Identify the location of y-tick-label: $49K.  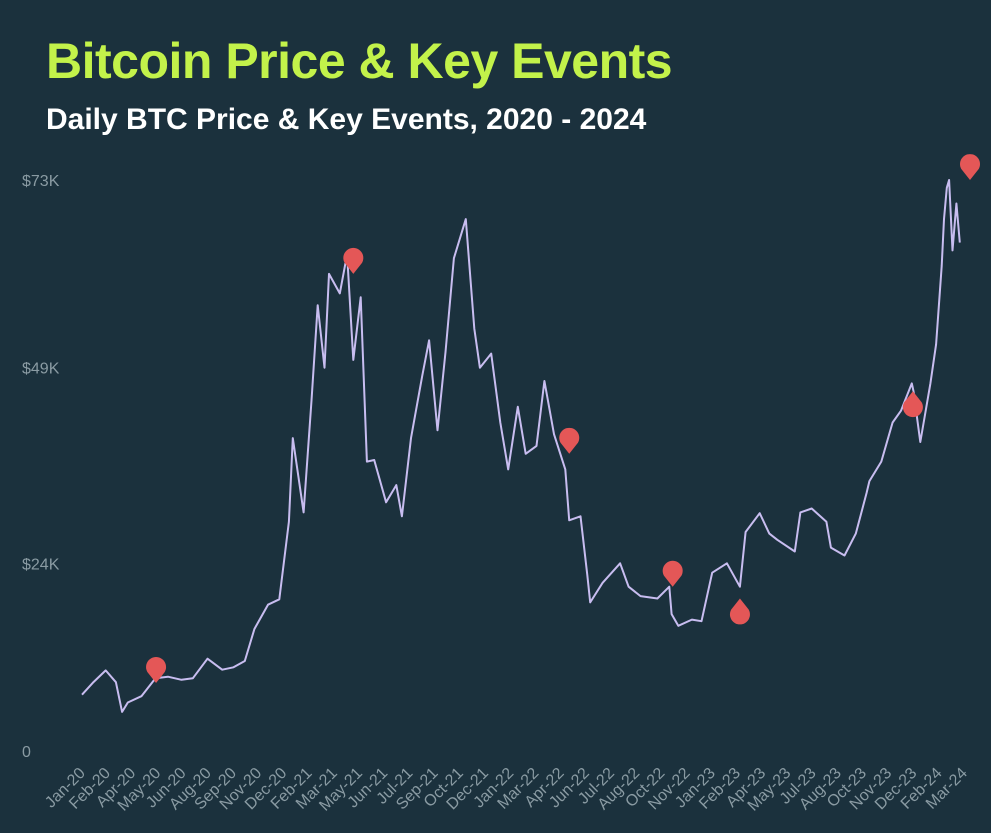
(41, 369).